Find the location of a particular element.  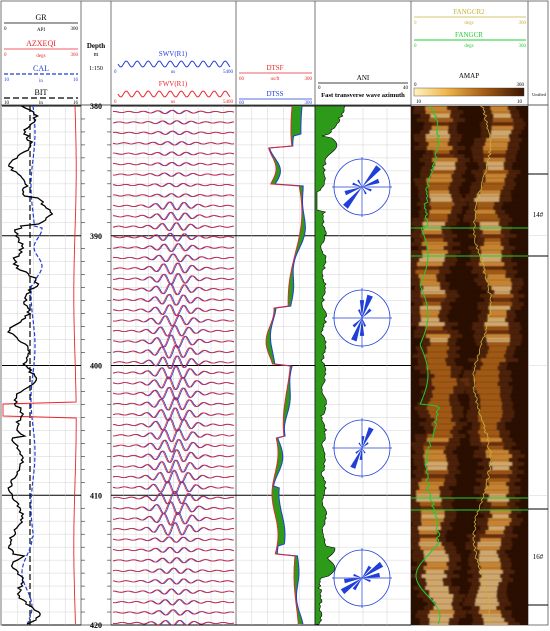

anisotropy-track is located at coordinates (353, 365).